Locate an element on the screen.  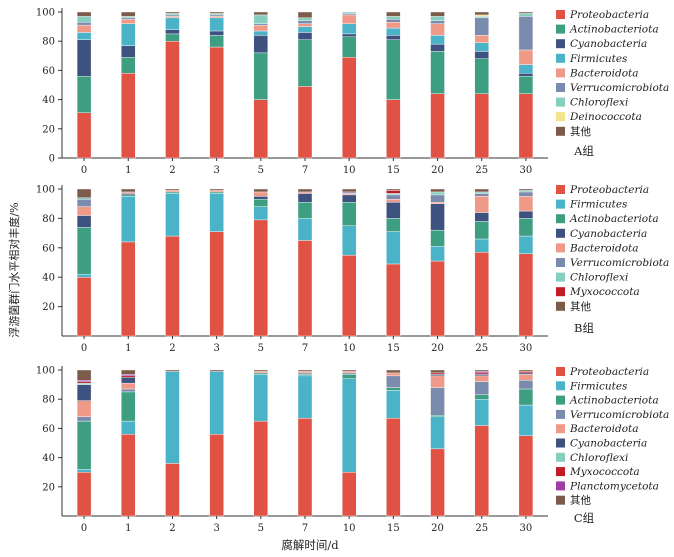
y-tick-label: 40 is located at coordinates (48, 278).